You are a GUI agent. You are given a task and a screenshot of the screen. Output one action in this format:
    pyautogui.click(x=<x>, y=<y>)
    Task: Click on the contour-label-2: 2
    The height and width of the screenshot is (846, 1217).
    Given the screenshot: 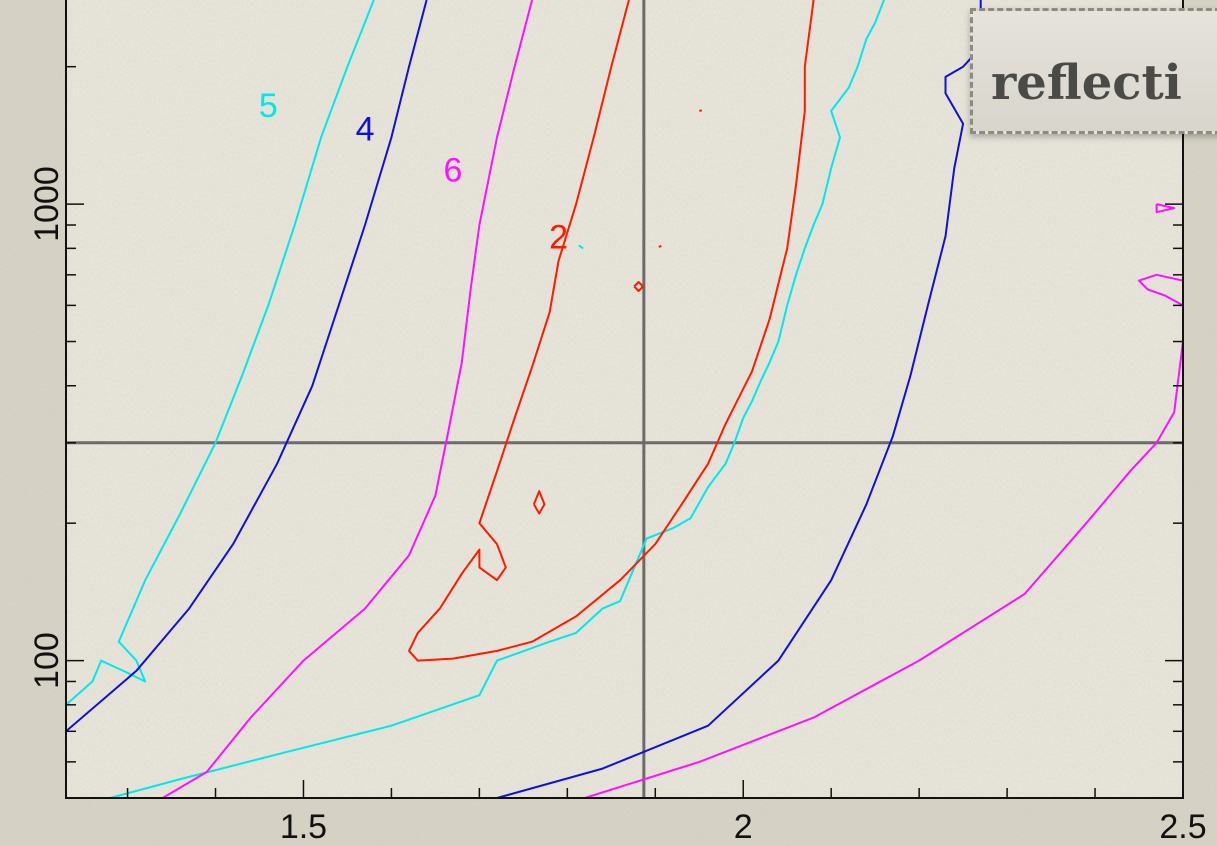 What is the action you would take?
    pyautogui.click(x=558, y=237)
    